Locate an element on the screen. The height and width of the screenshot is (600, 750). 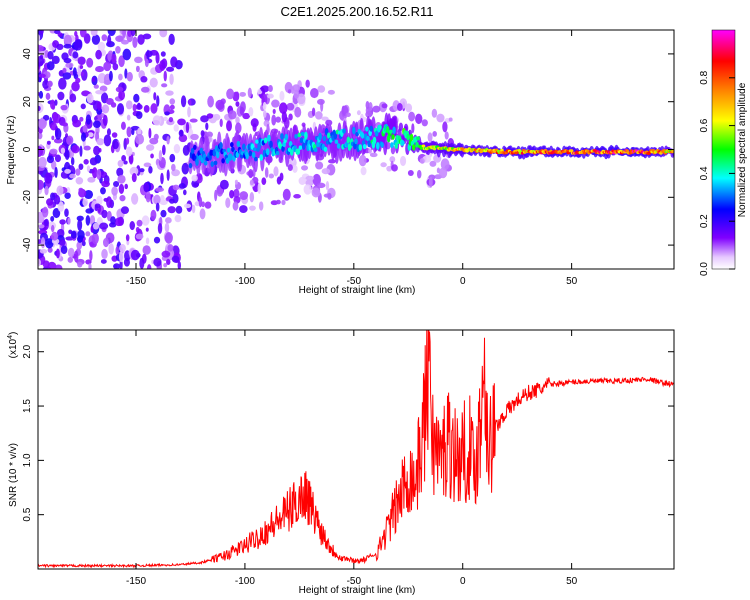
colorbar-tick-label: 0.6 is located at coordinates (704, 125).